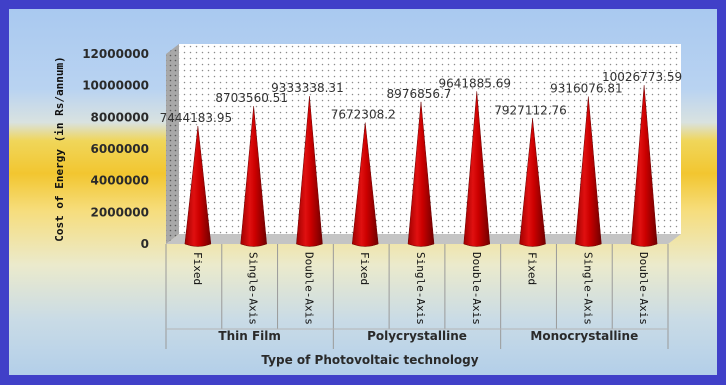  I want to click on data-label: 9641885.69, so click(475, 83).